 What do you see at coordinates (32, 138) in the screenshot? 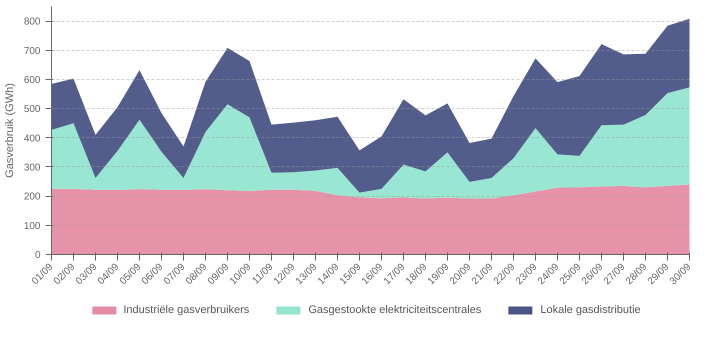
I see `y-tick-label: 400` at bounding box center [32, 138].